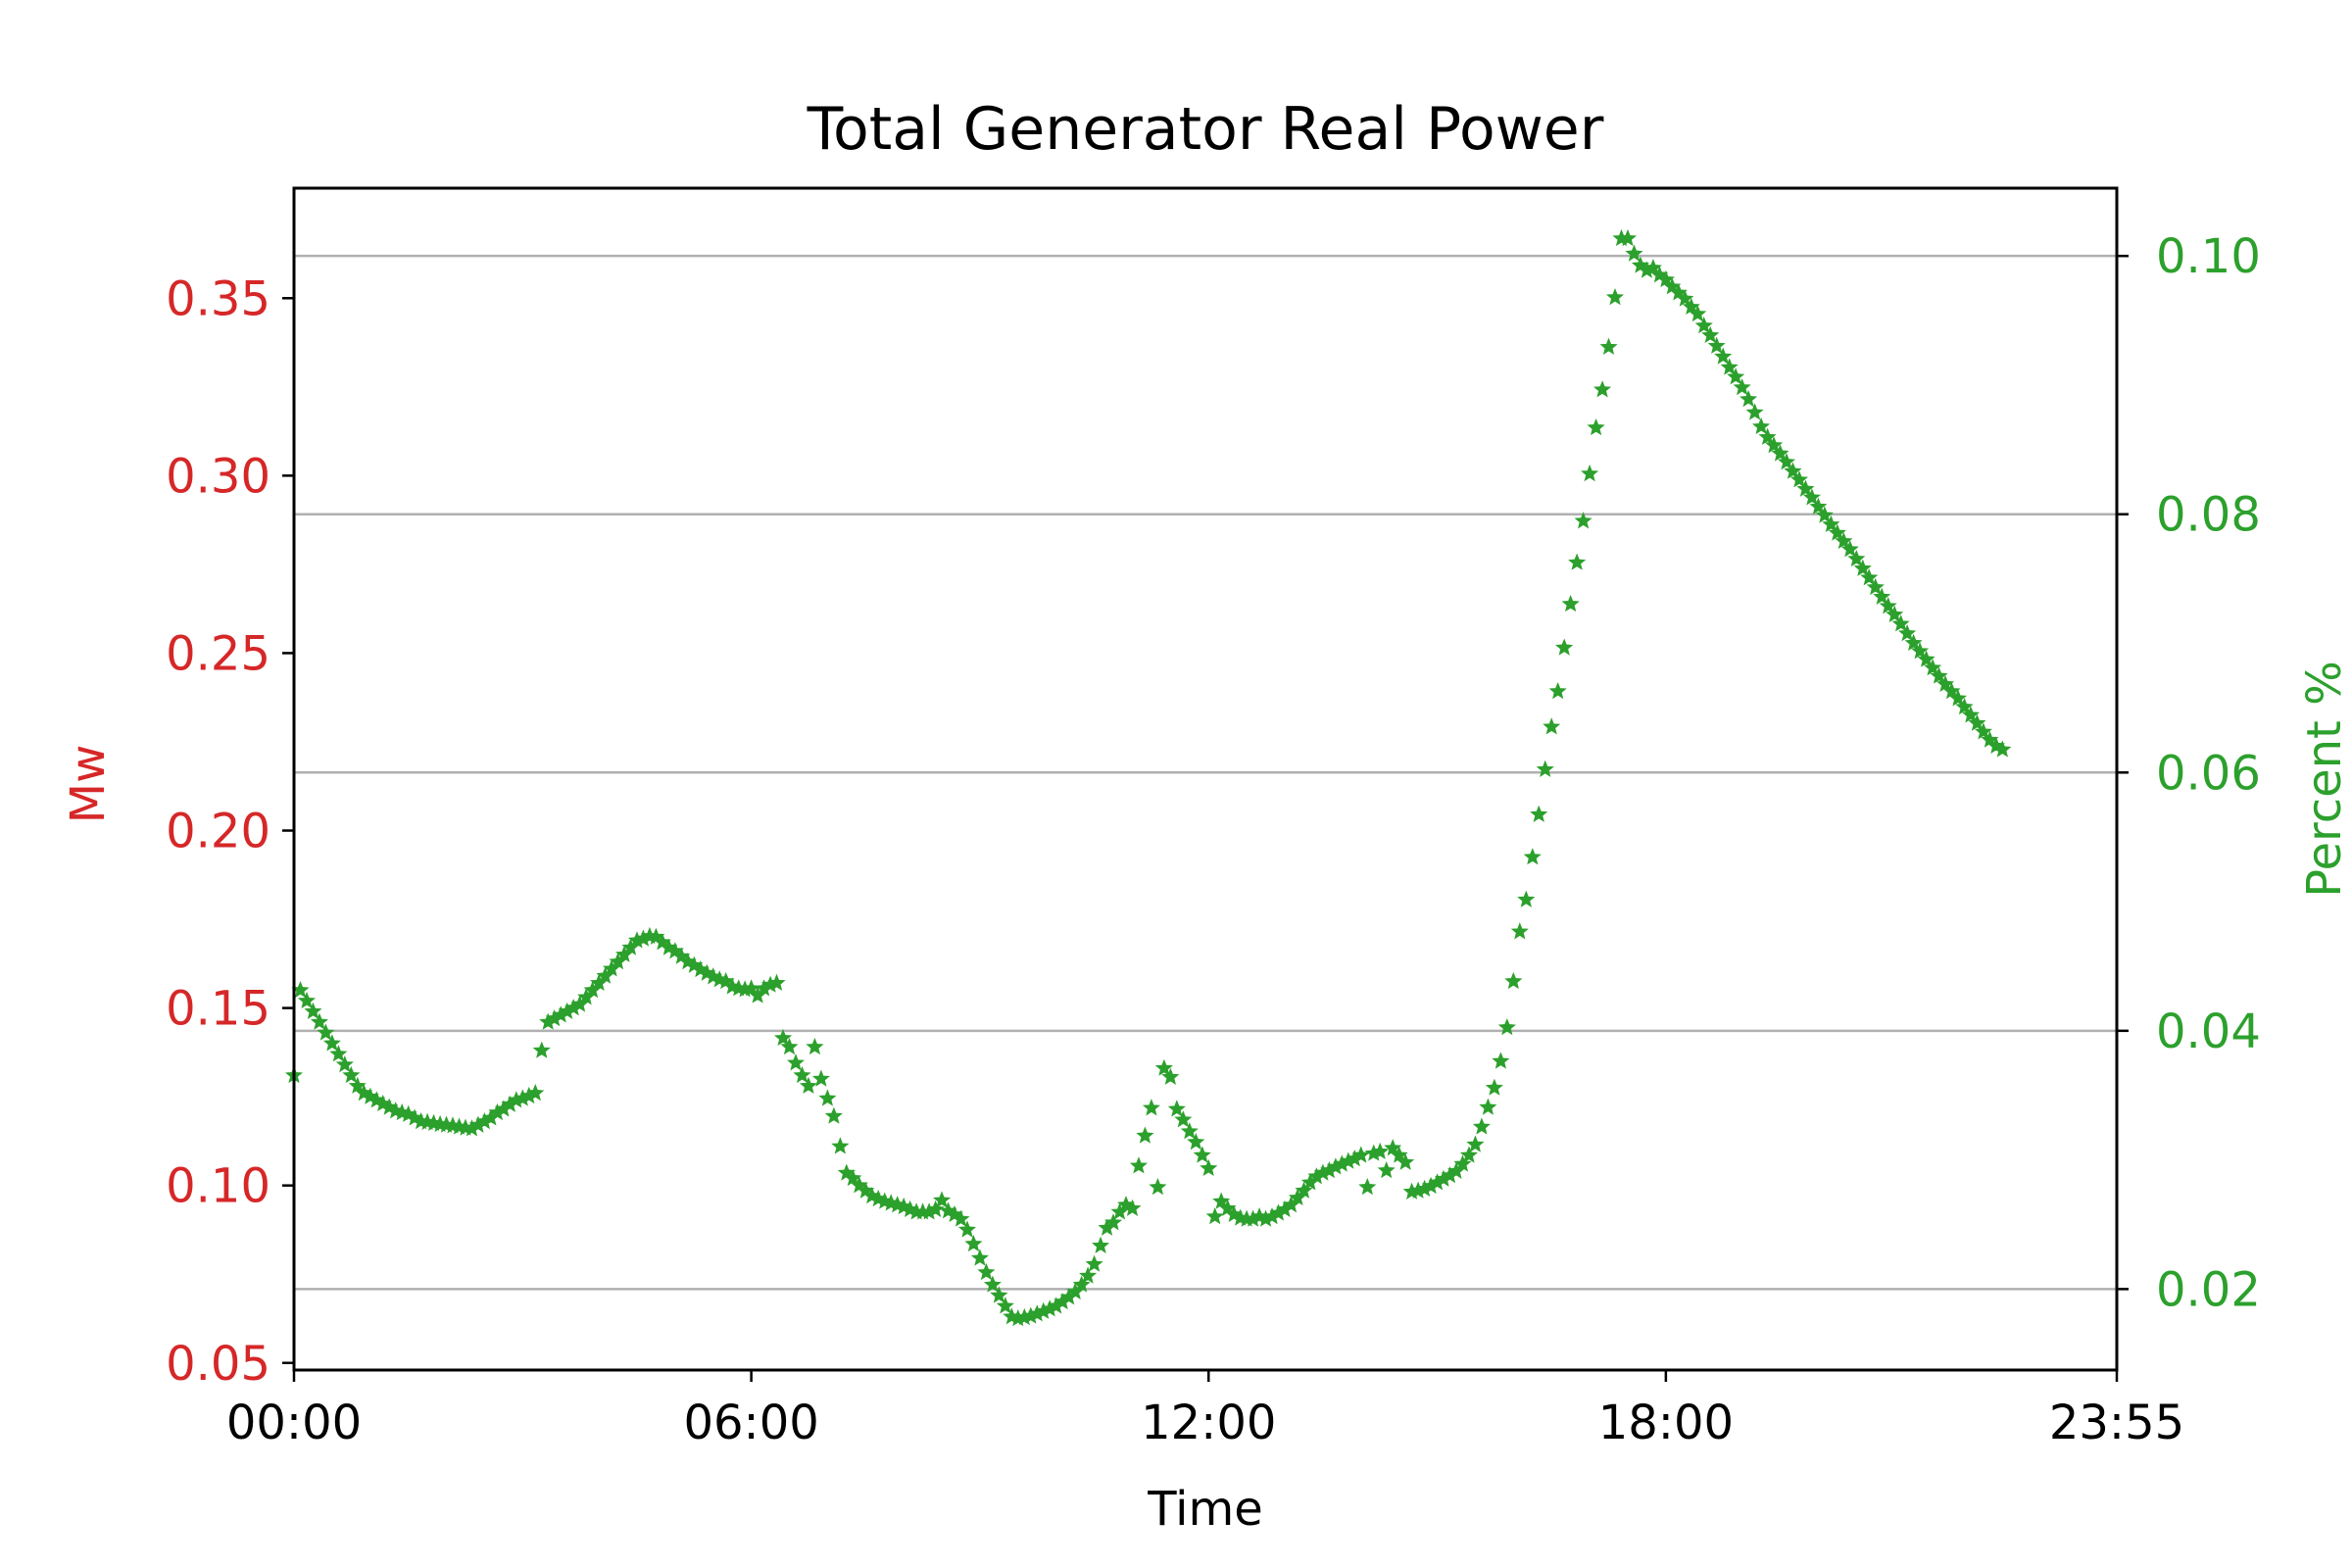  Describe the element at coordinates (218, 1009) in the screenshot. I see `left-tick-label: 0.15` at that location.